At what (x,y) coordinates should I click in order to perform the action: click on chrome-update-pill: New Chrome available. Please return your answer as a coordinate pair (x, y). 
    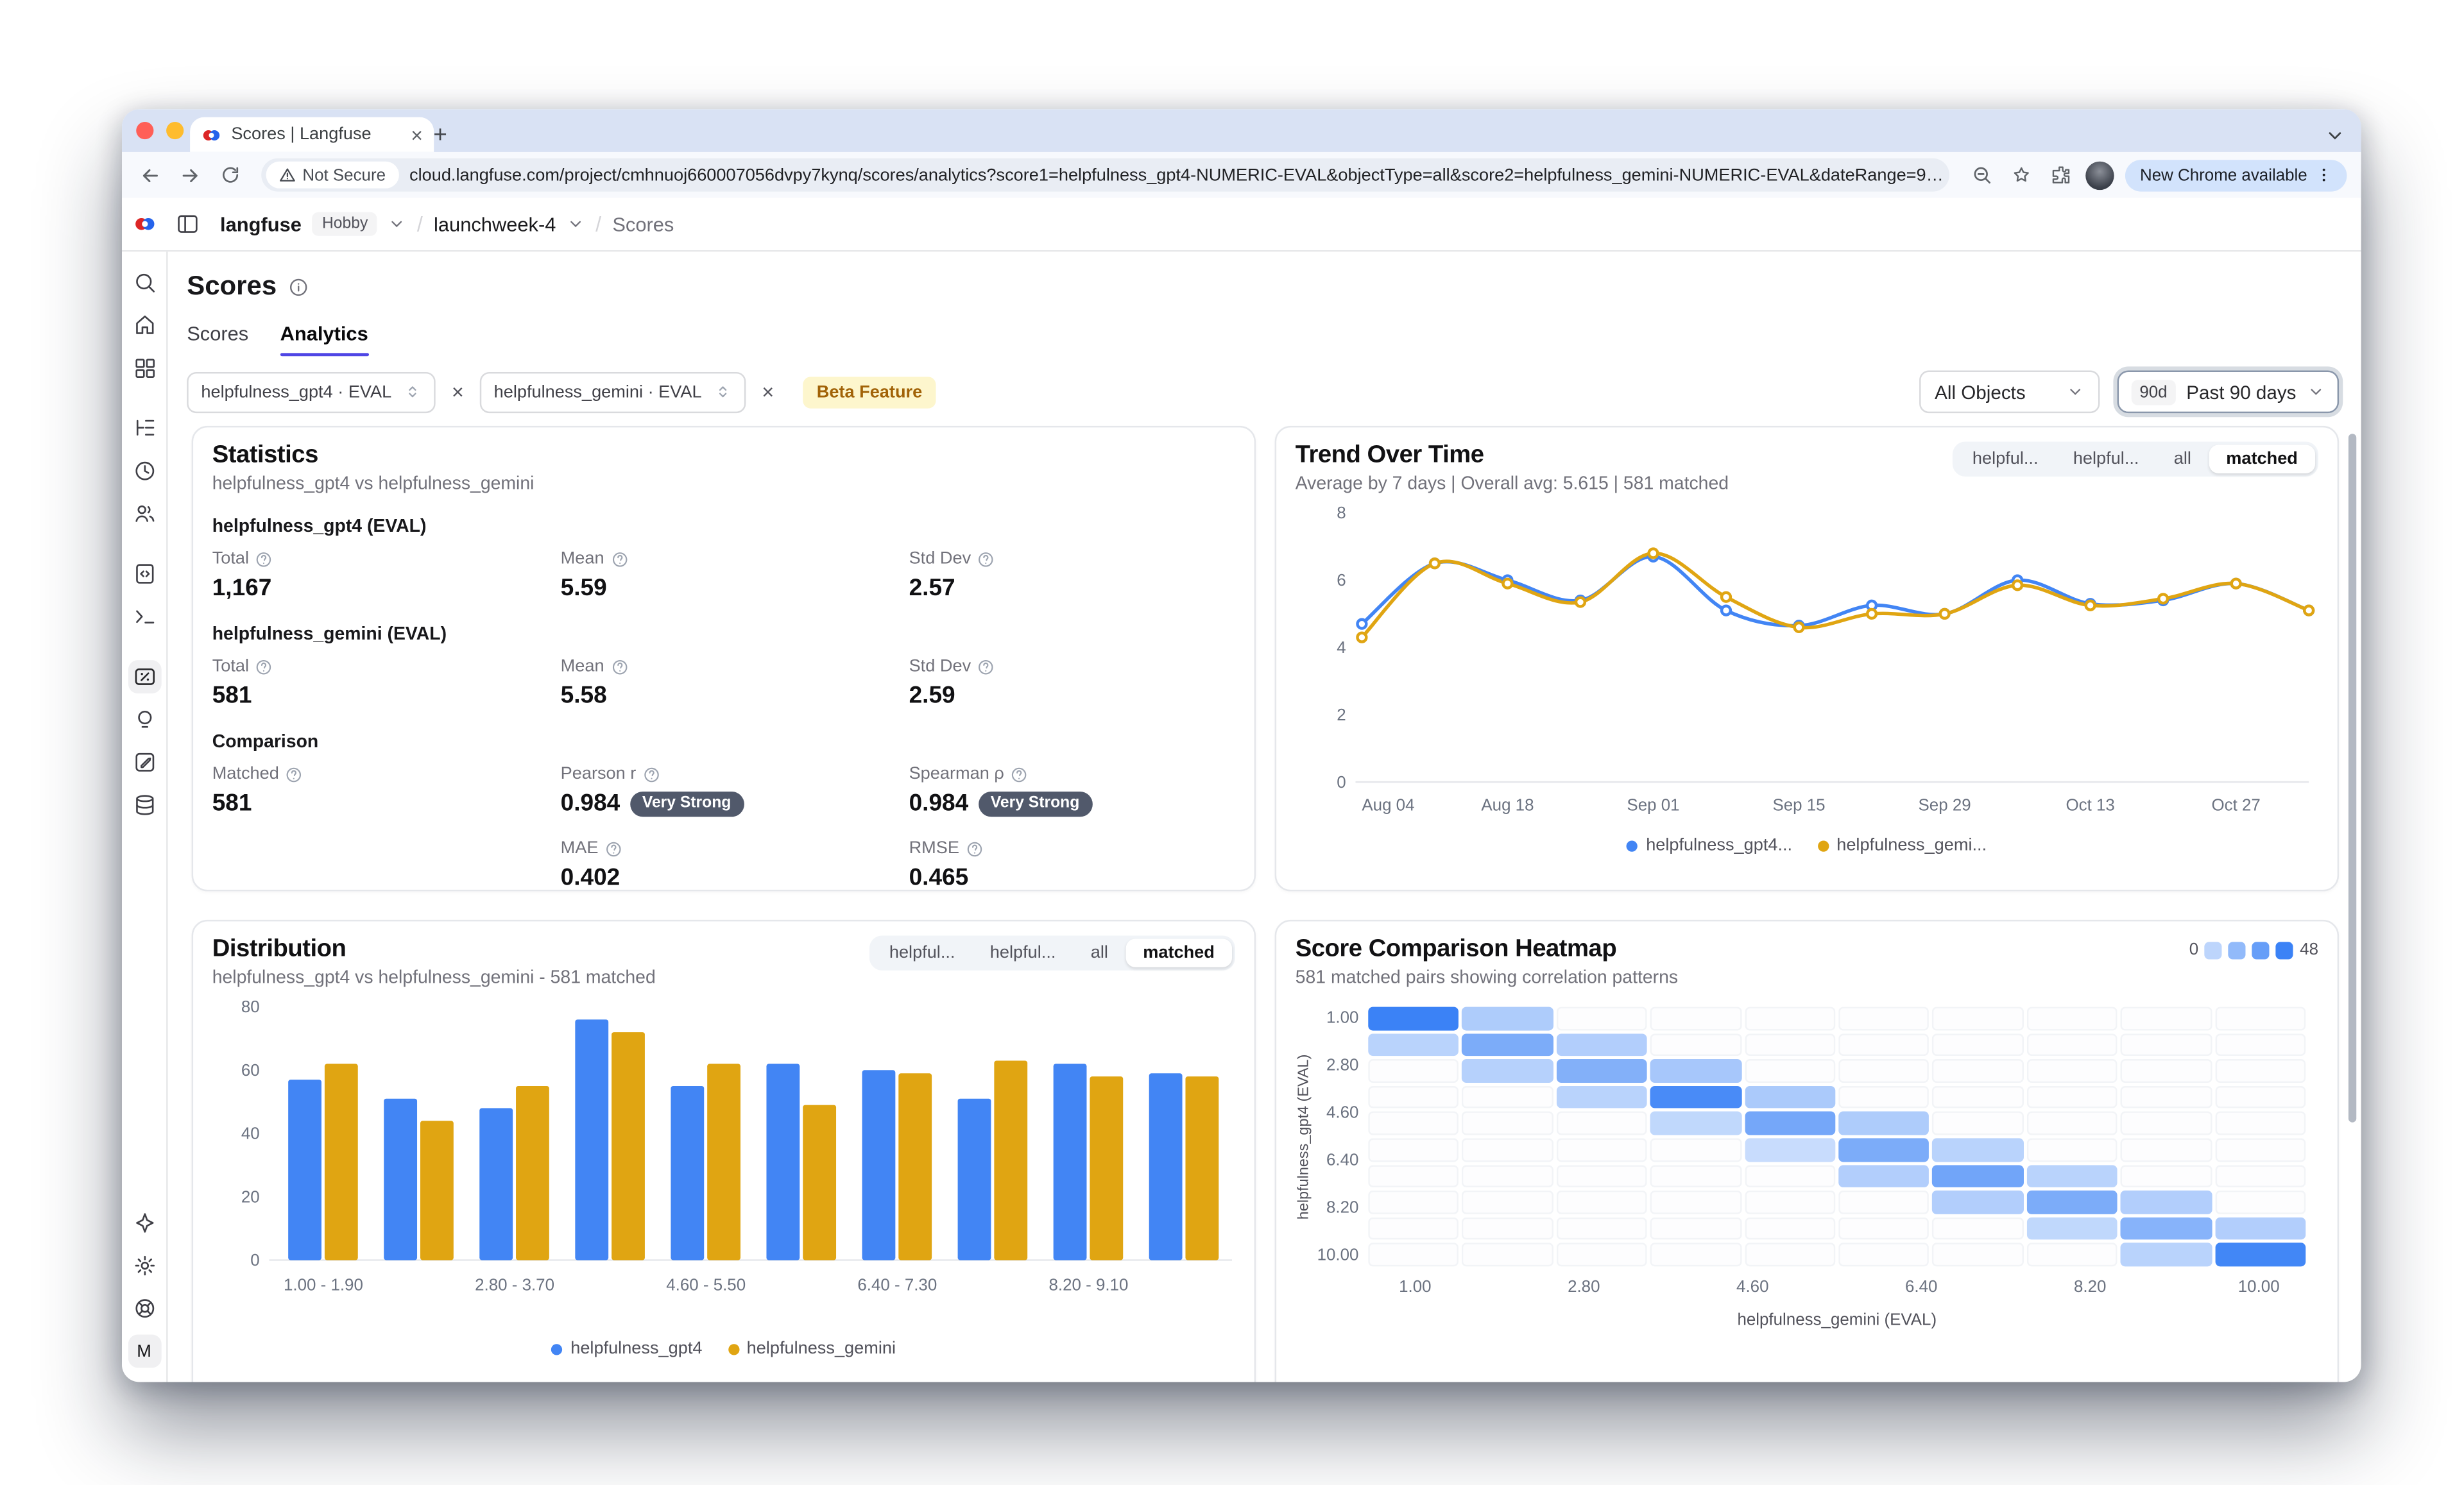
    Looking at the image, I should click on (2236, 175).